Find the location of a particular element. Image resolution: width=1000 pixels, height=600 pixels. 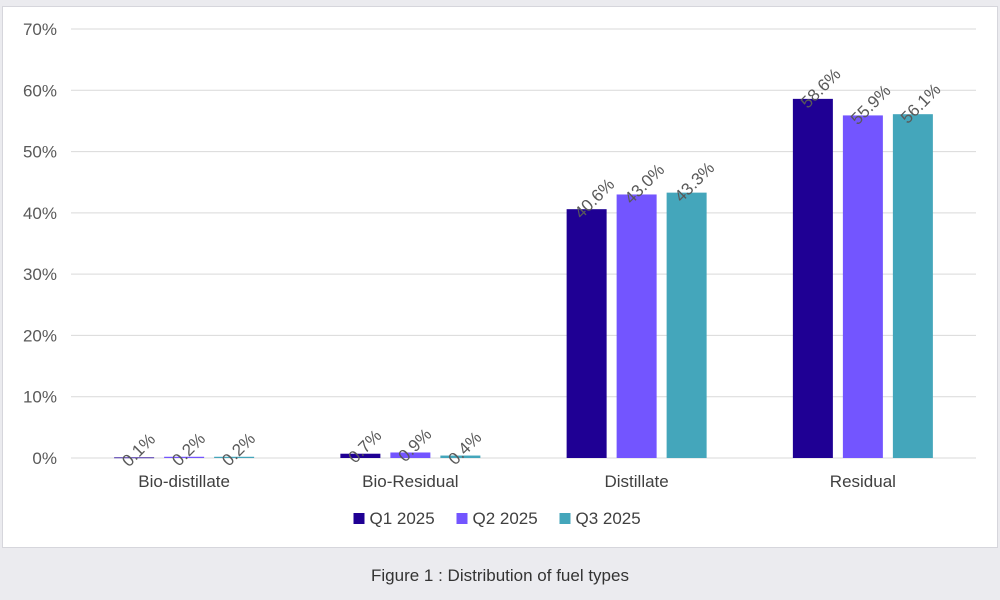

y-tick-label: 50% is located at coordinates (40, 152).